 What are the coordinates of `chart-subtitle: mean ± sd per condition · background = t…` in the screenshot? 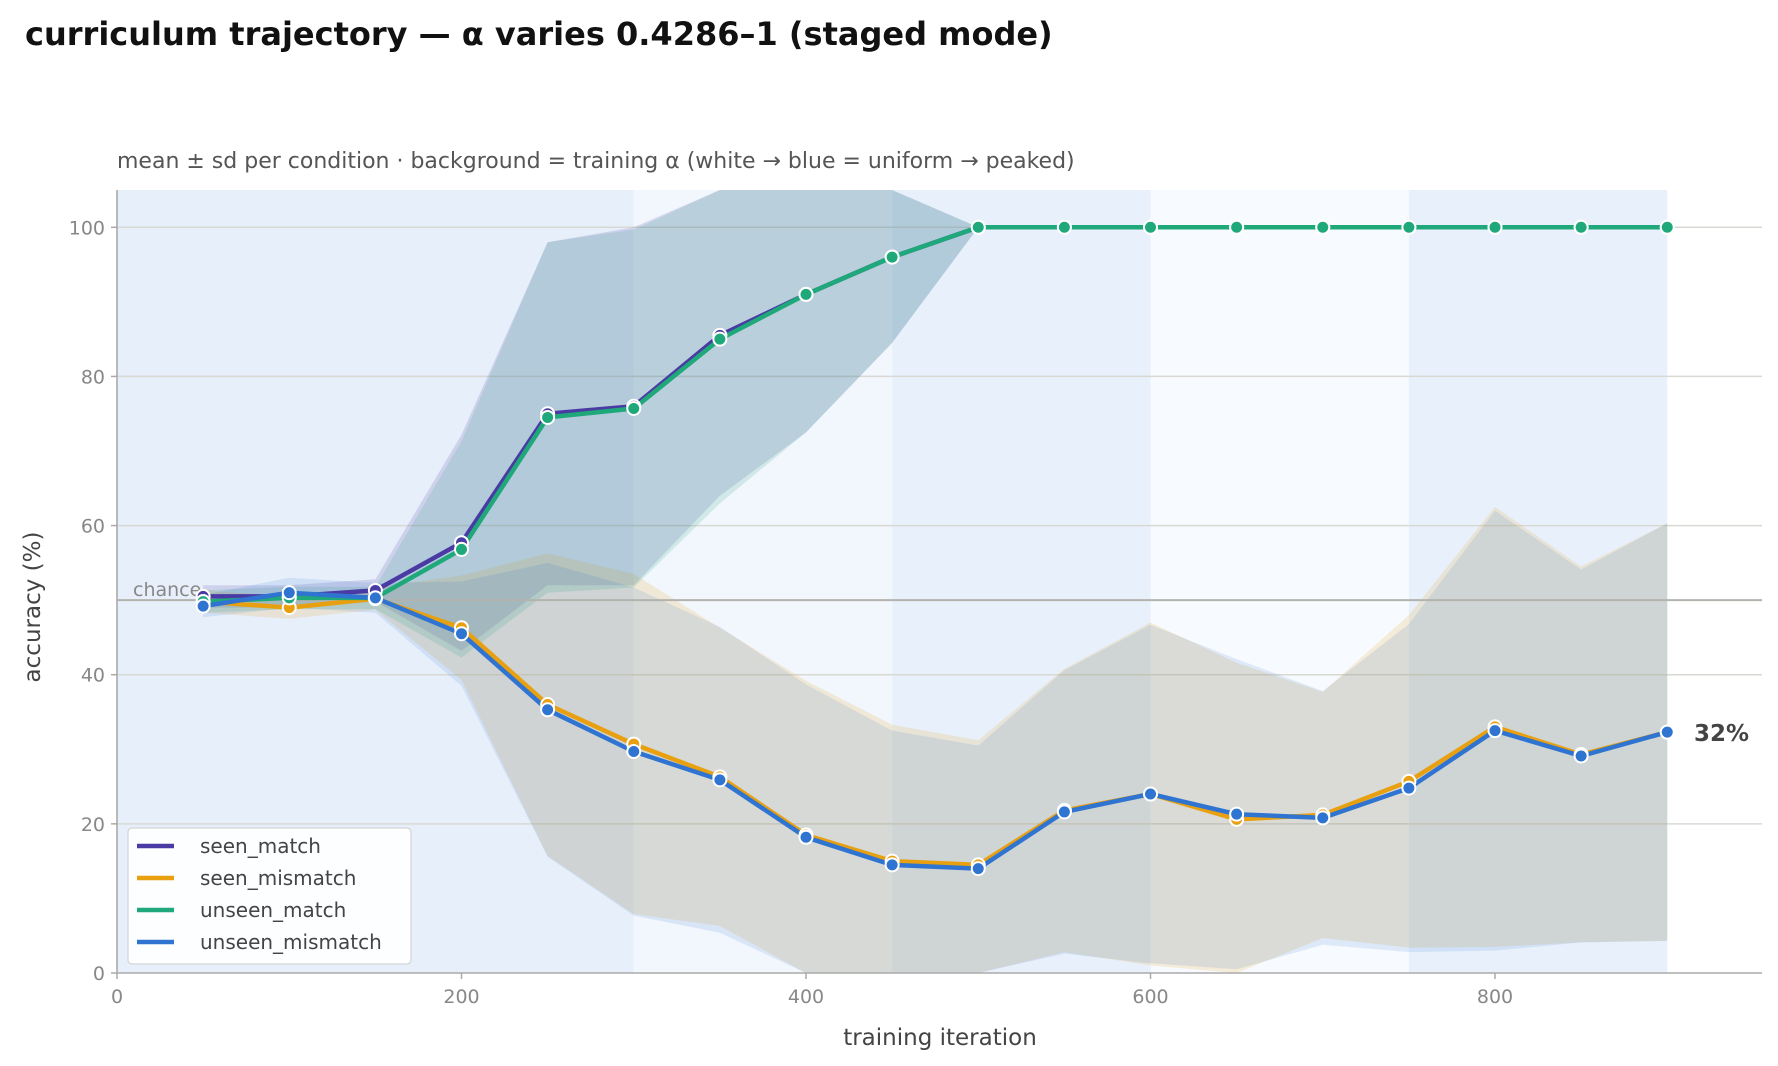 It's located at (596, 161).